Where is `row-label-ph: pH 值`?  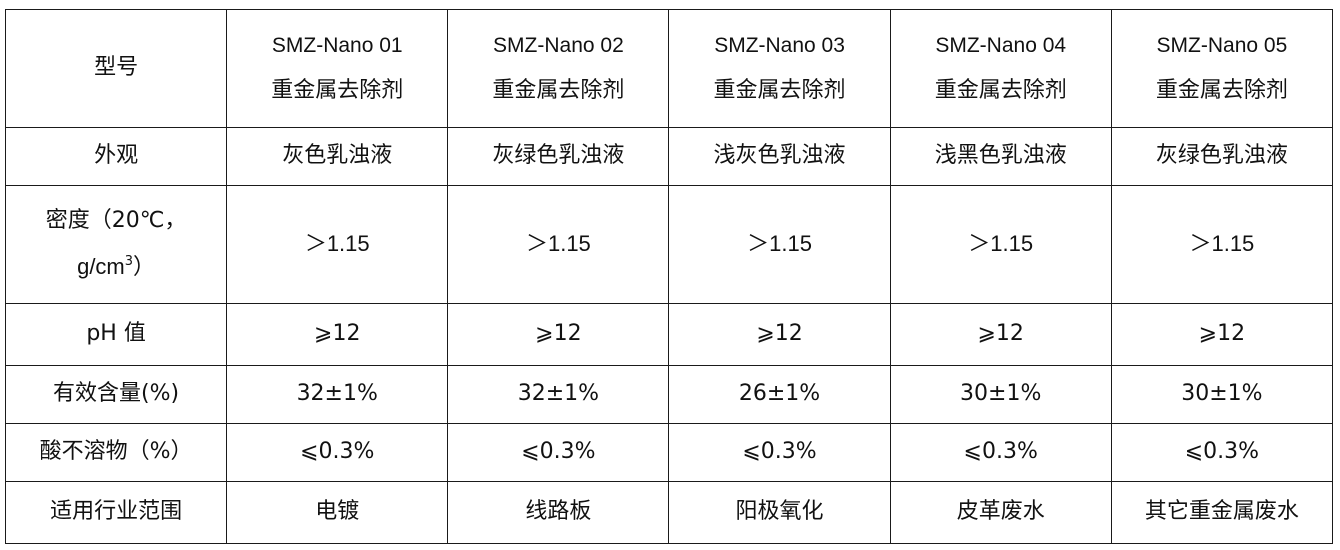
row-label-ph: pH 值 is located at coordinates (116, 334).